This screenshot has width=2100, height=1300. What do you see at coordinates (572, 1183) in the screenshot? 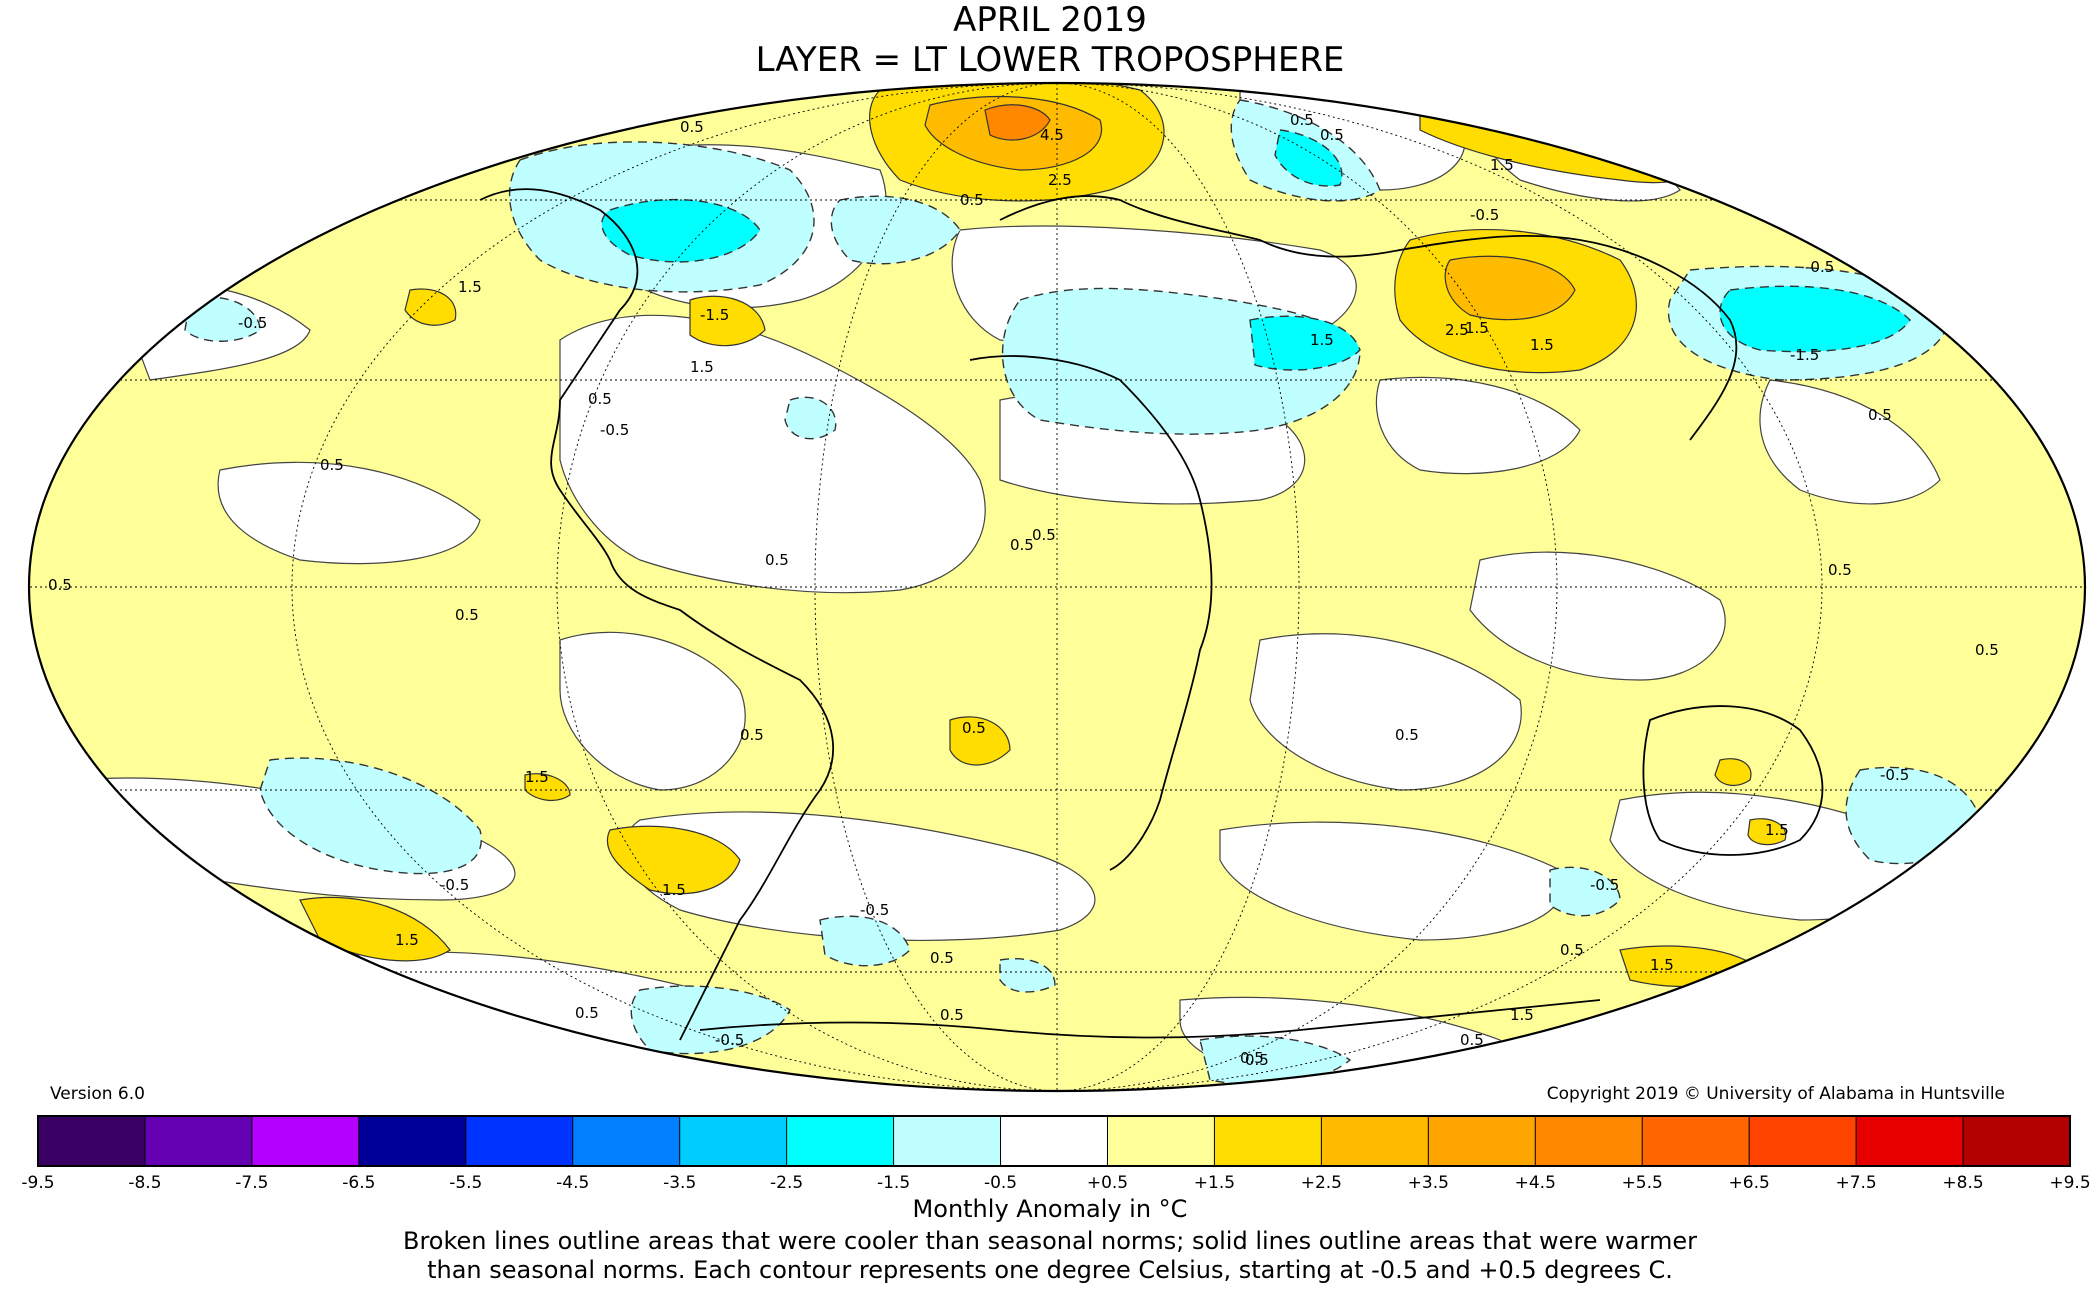
I see `colorbar-tick-label: -4.5` at bounding box center [572, 1183].